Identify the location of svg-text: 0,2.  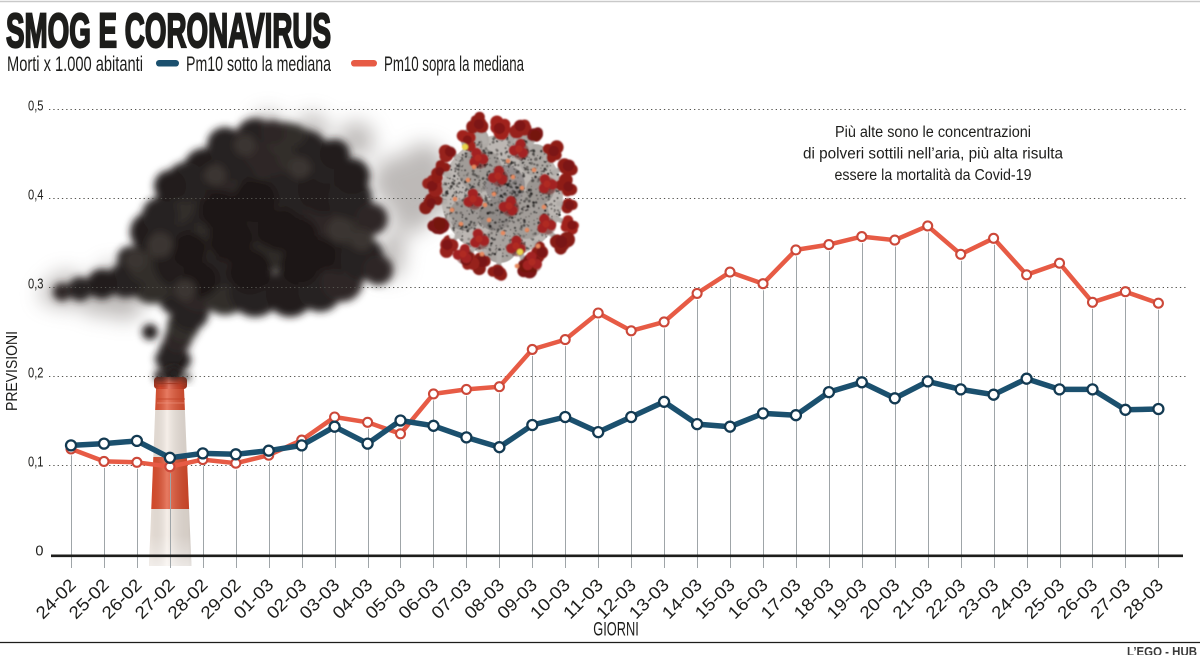
(36, 374).